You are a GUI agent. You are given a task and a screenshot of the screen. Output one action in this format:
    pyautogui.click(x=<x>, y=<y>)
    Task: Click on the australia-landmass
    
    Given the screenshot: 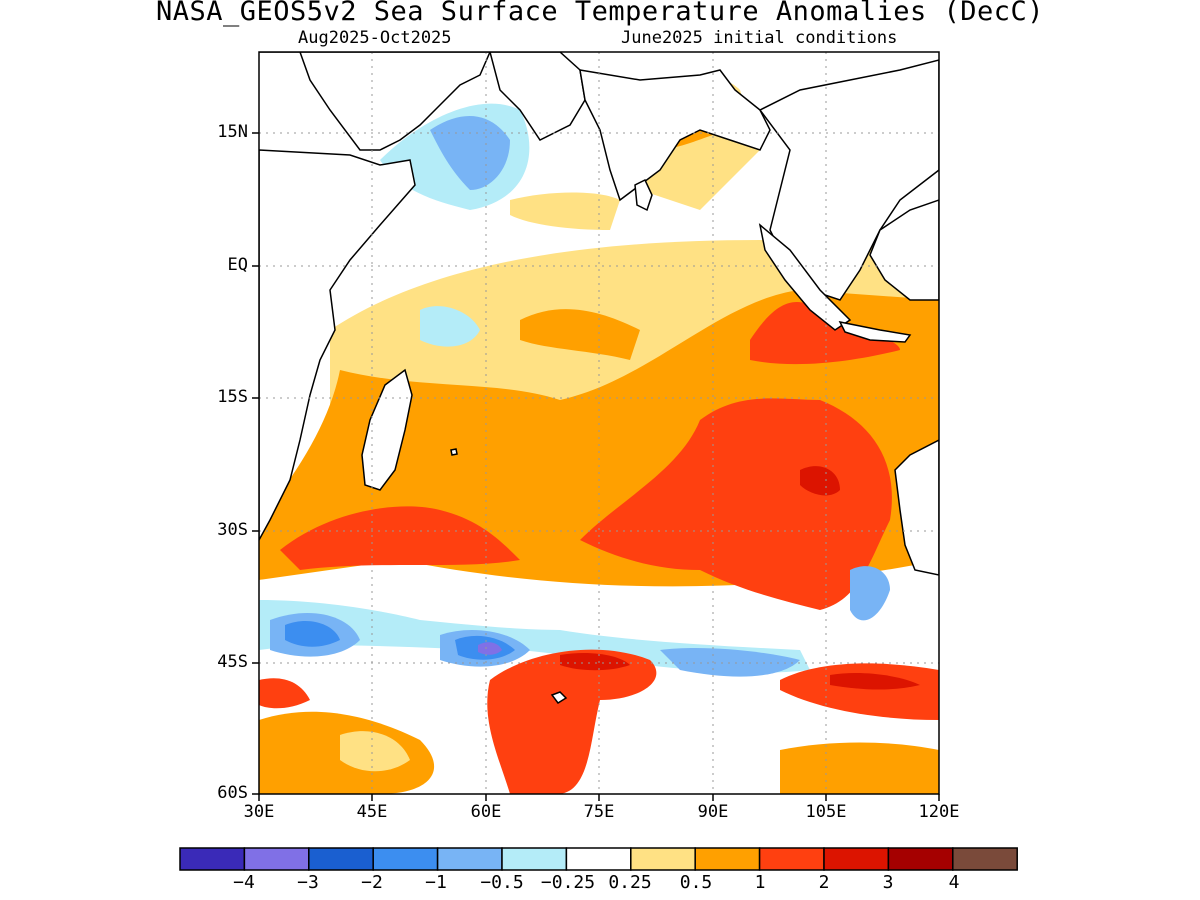 What is the action you would take?
    pyautogui.click(x=916, y=507)
    